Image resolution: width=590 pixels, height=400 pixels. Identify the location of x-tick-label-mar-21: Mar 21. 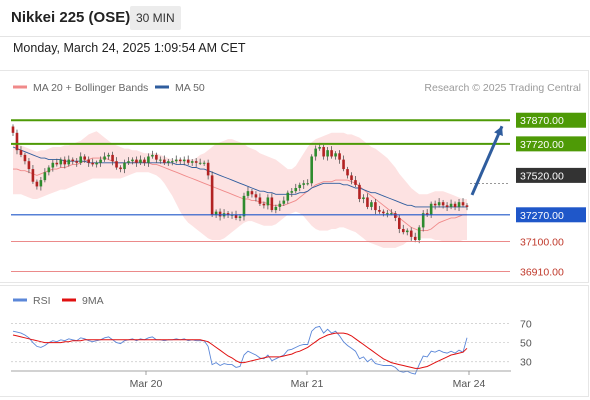
(307, 384).